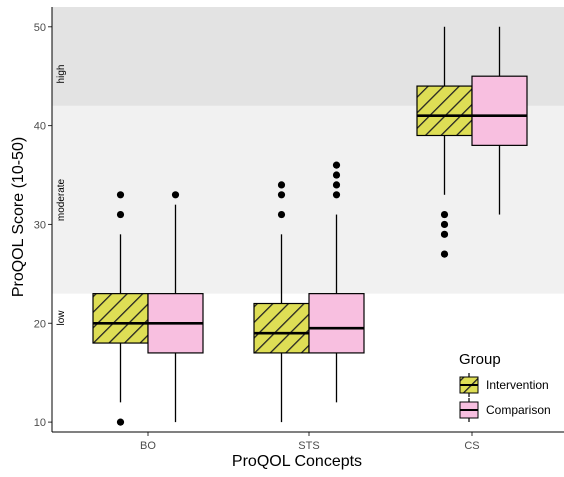 This screenshot has width=564, height=477. I want to click on y-tick-label: 40, so click(40, 127).